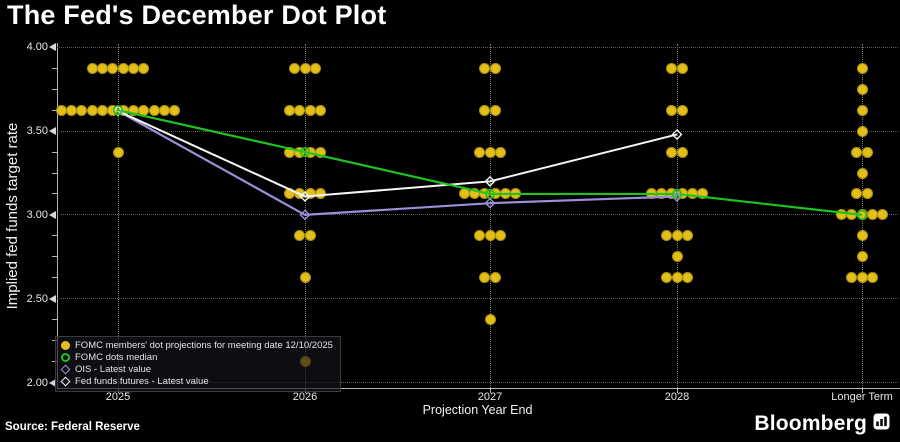 Image resolution: width=900 pixels, height=442 pixels. Describe the element at coordinates (113, 369) in the screenshot. I see `legend-label: OIS - Latest value` at that location.